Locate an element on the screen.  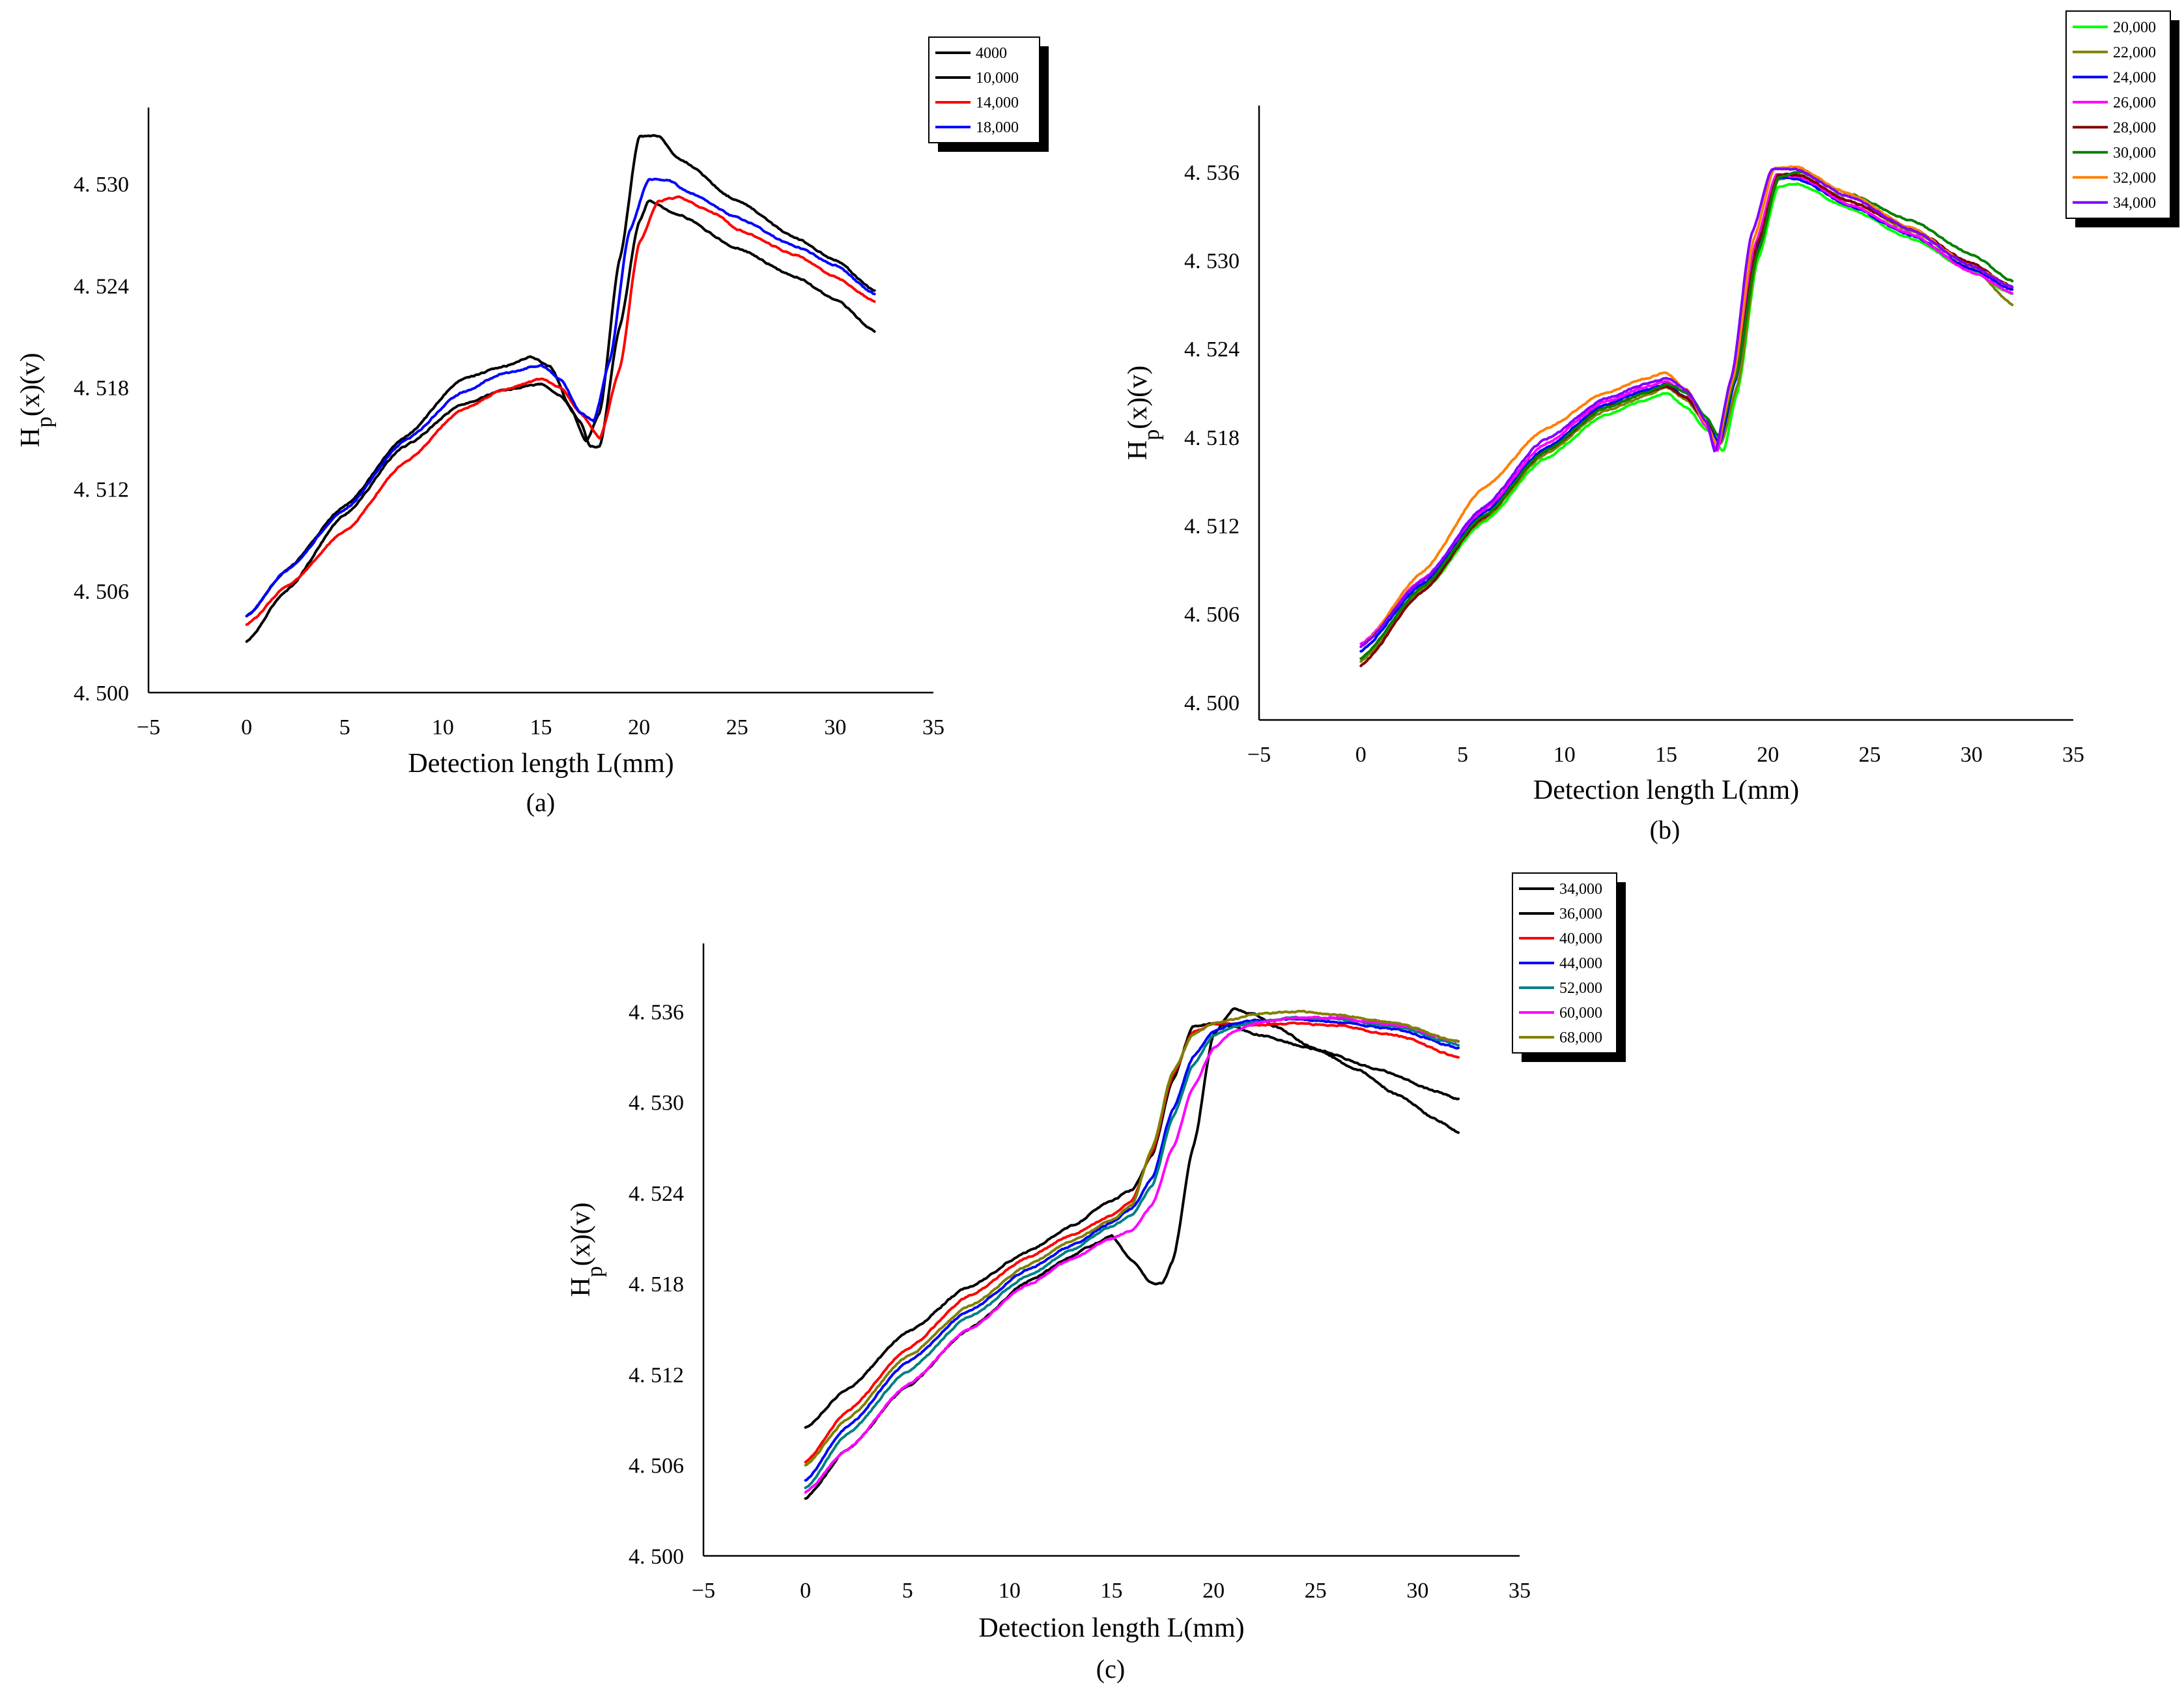
legend-label: 28,000 is located at coordinates (2135, 127).